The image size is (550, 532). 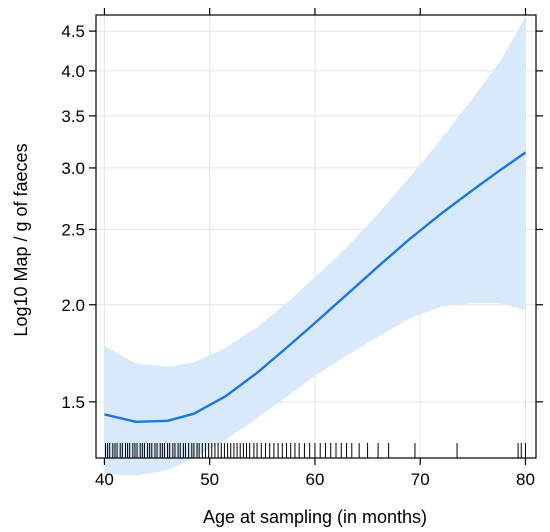 I want to click on y-tick-label: 4.0, so click(x=73, y=71).